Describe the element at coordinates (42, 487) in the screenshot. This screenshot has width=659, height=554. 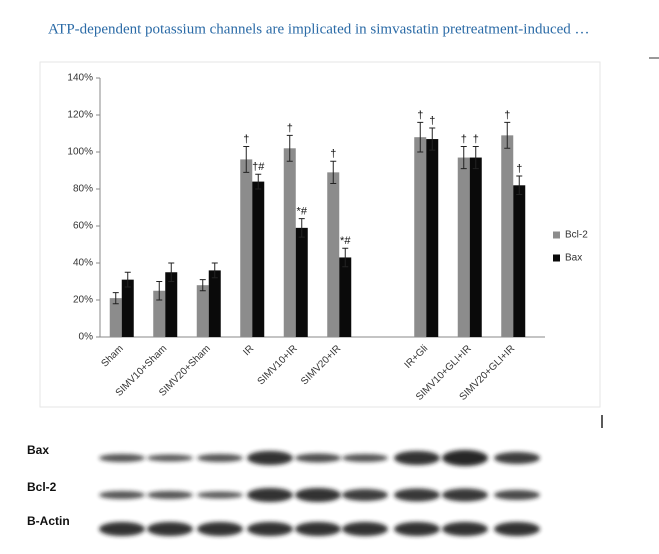
I see `blot-label: Bcl-2` at that location.